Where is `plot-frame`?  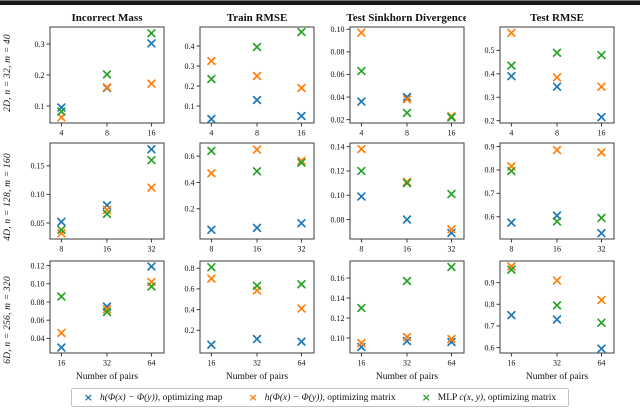
plot-frame is located at coordinates (557, 191).